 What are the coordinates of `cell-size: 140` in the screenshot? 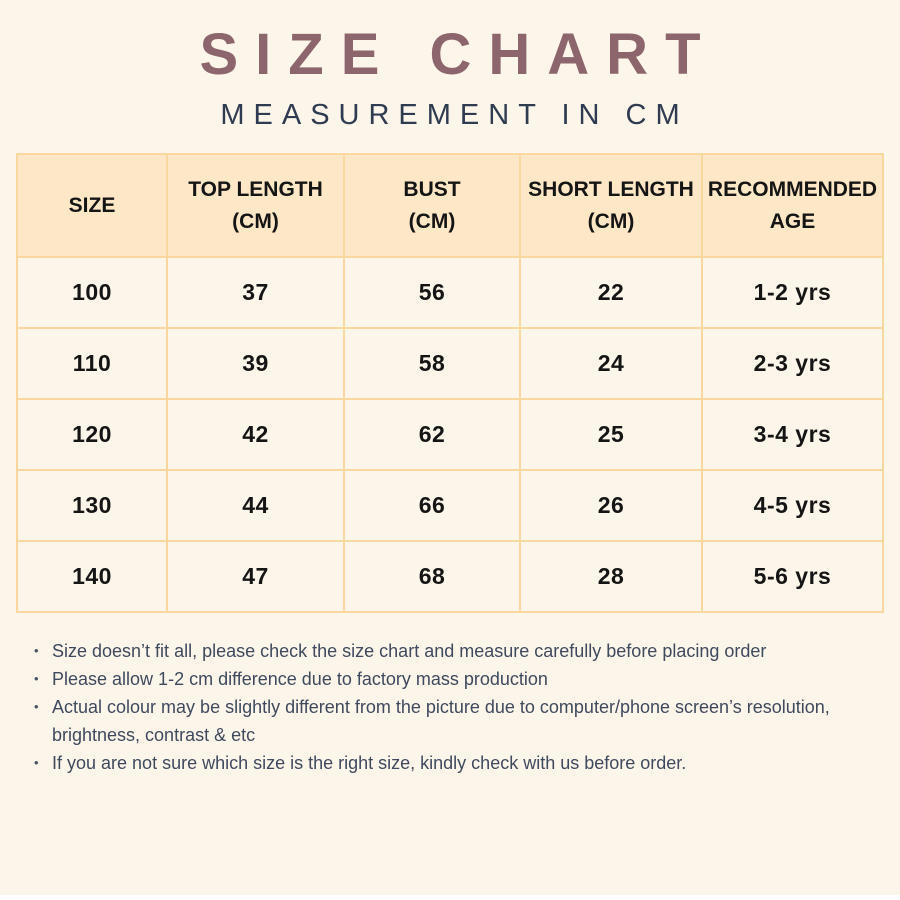 It's located at (92, 576).